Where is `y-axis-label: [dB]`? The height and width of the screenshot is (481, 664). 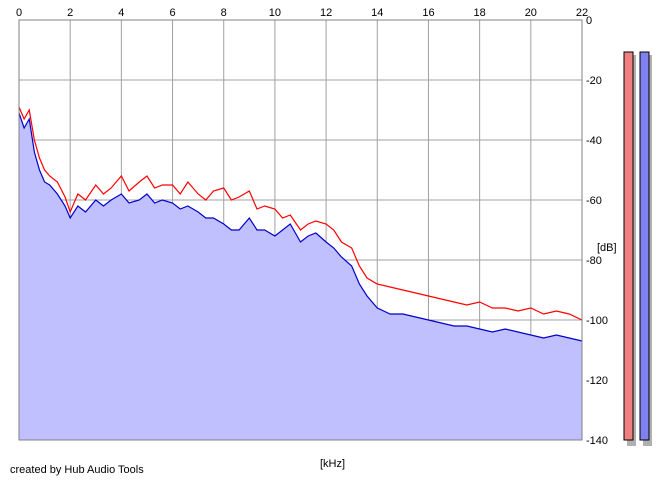 y-axis-label: [dB] is located at coordinates (607, 248).